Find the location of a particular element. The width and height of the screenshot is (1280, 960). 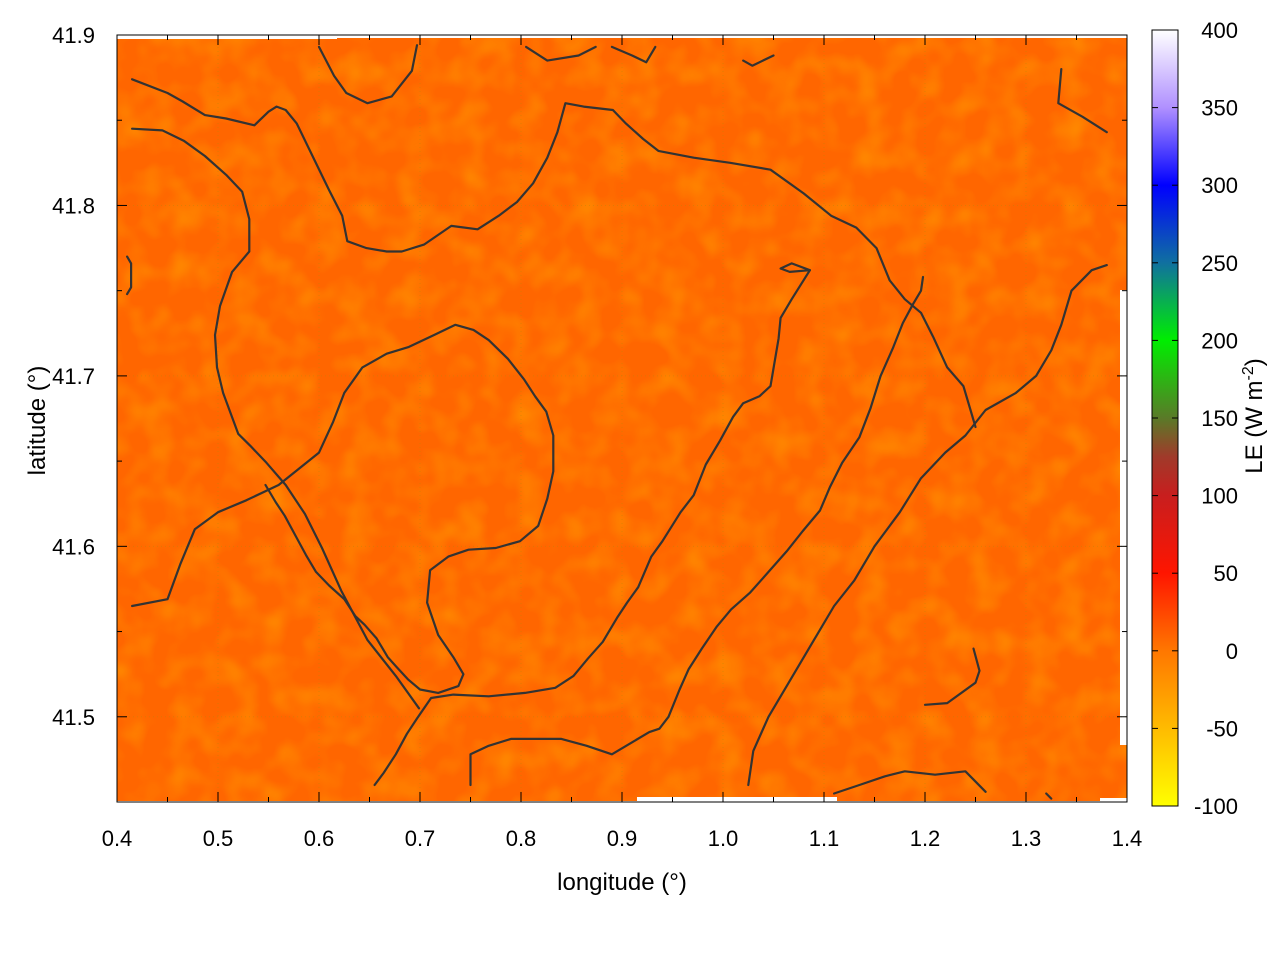

x-tick-label: 1.1 is located at coordinates (824, 838).